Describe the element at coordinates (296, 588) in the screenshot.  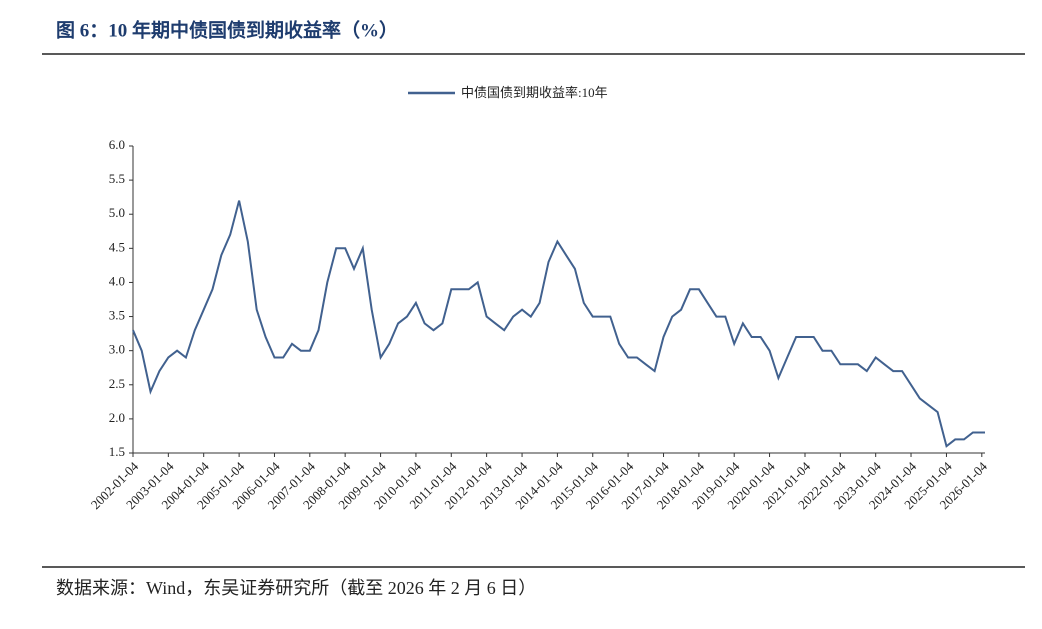
I see `source-note: 数据来源：Wind，东吴证券研究所（截至 2026 年 2 月 6 日）` at that location.